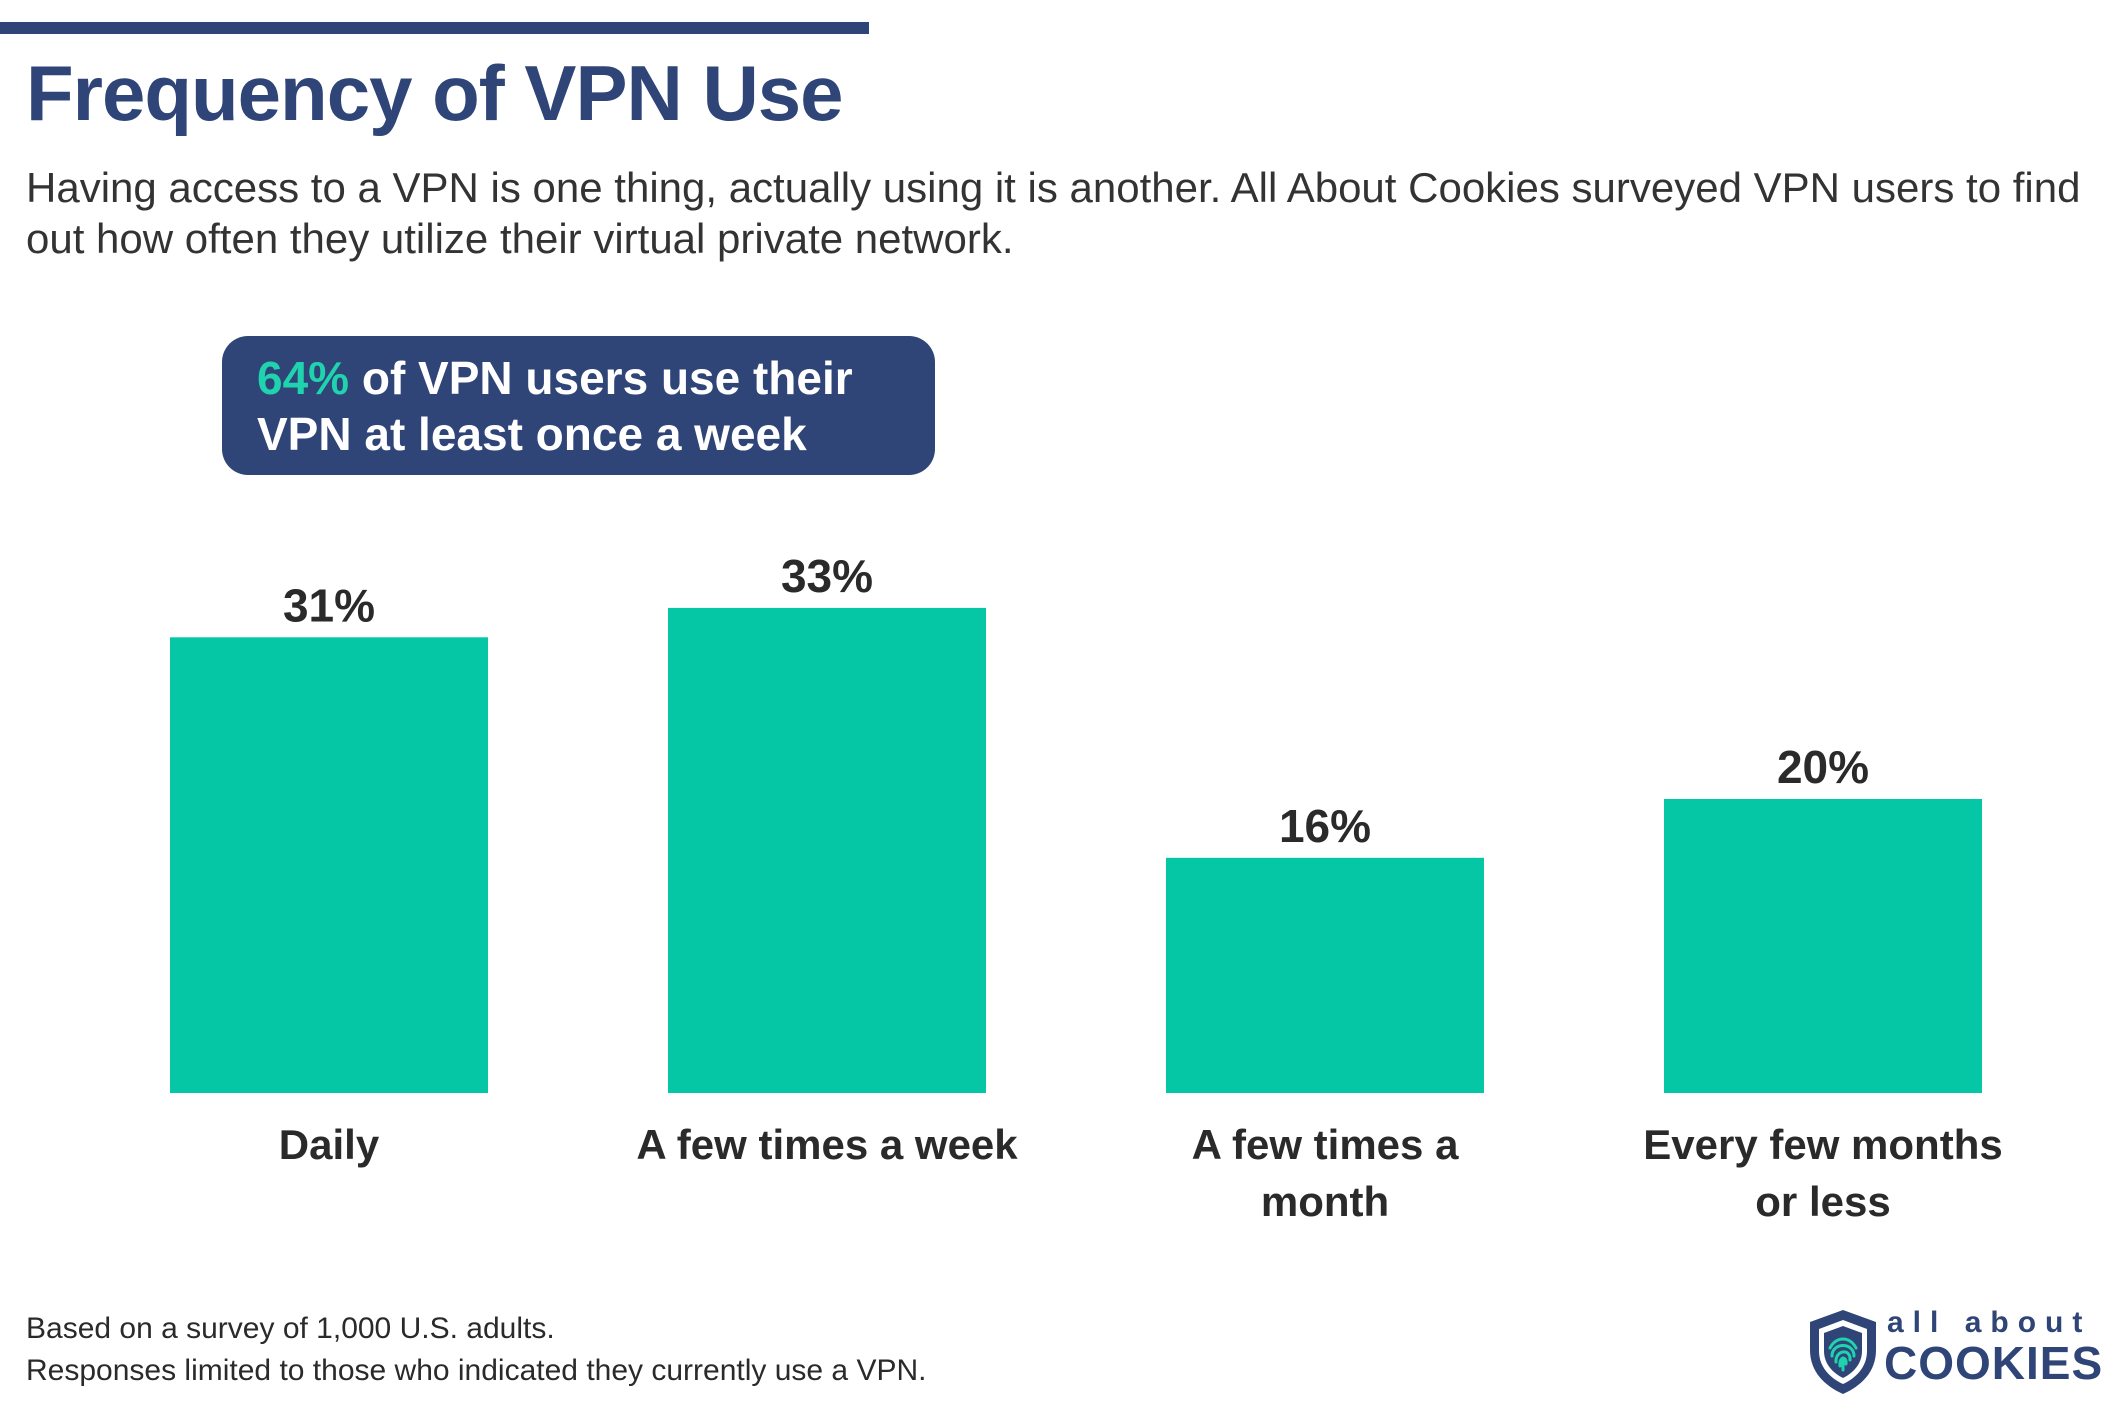  I want to click on category-label-4: Every few months or less, so click(1822, 1173).